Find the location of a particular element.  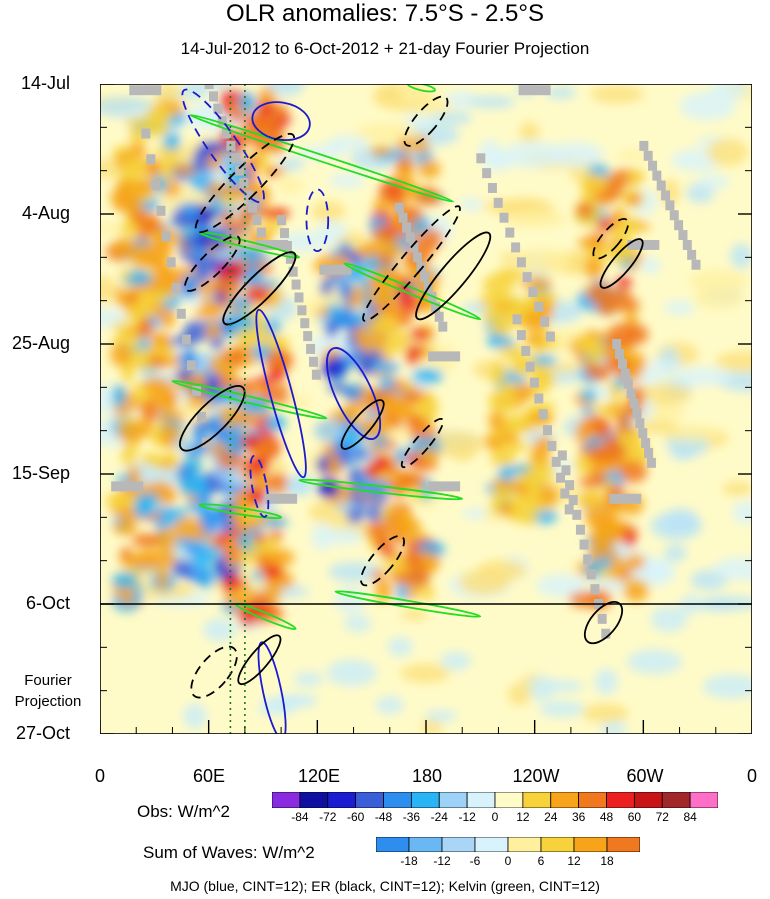

colorbar-tick-label: 0 is located at coordinates (508, 861).